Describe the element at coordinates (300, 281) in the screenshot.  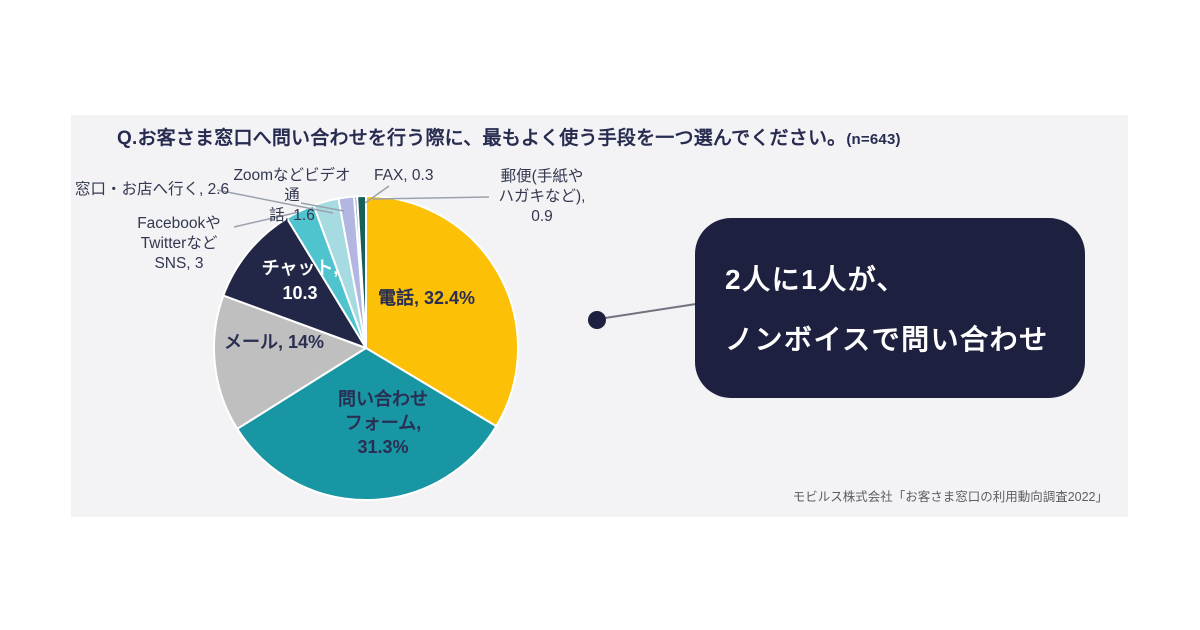
I see `pie-label-chat: チャット, 10.3` at that location.